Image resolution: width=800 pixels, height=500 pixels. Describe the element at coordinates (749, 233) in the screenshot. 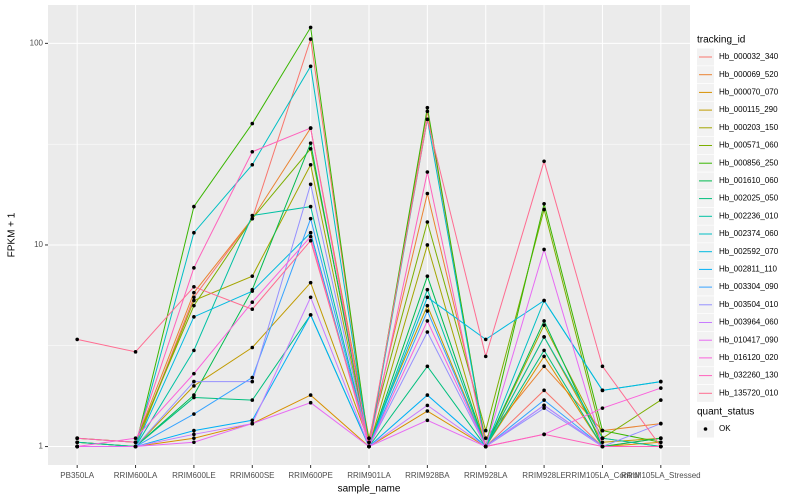

I see `legend-label: Hb_002374_060` at that location.